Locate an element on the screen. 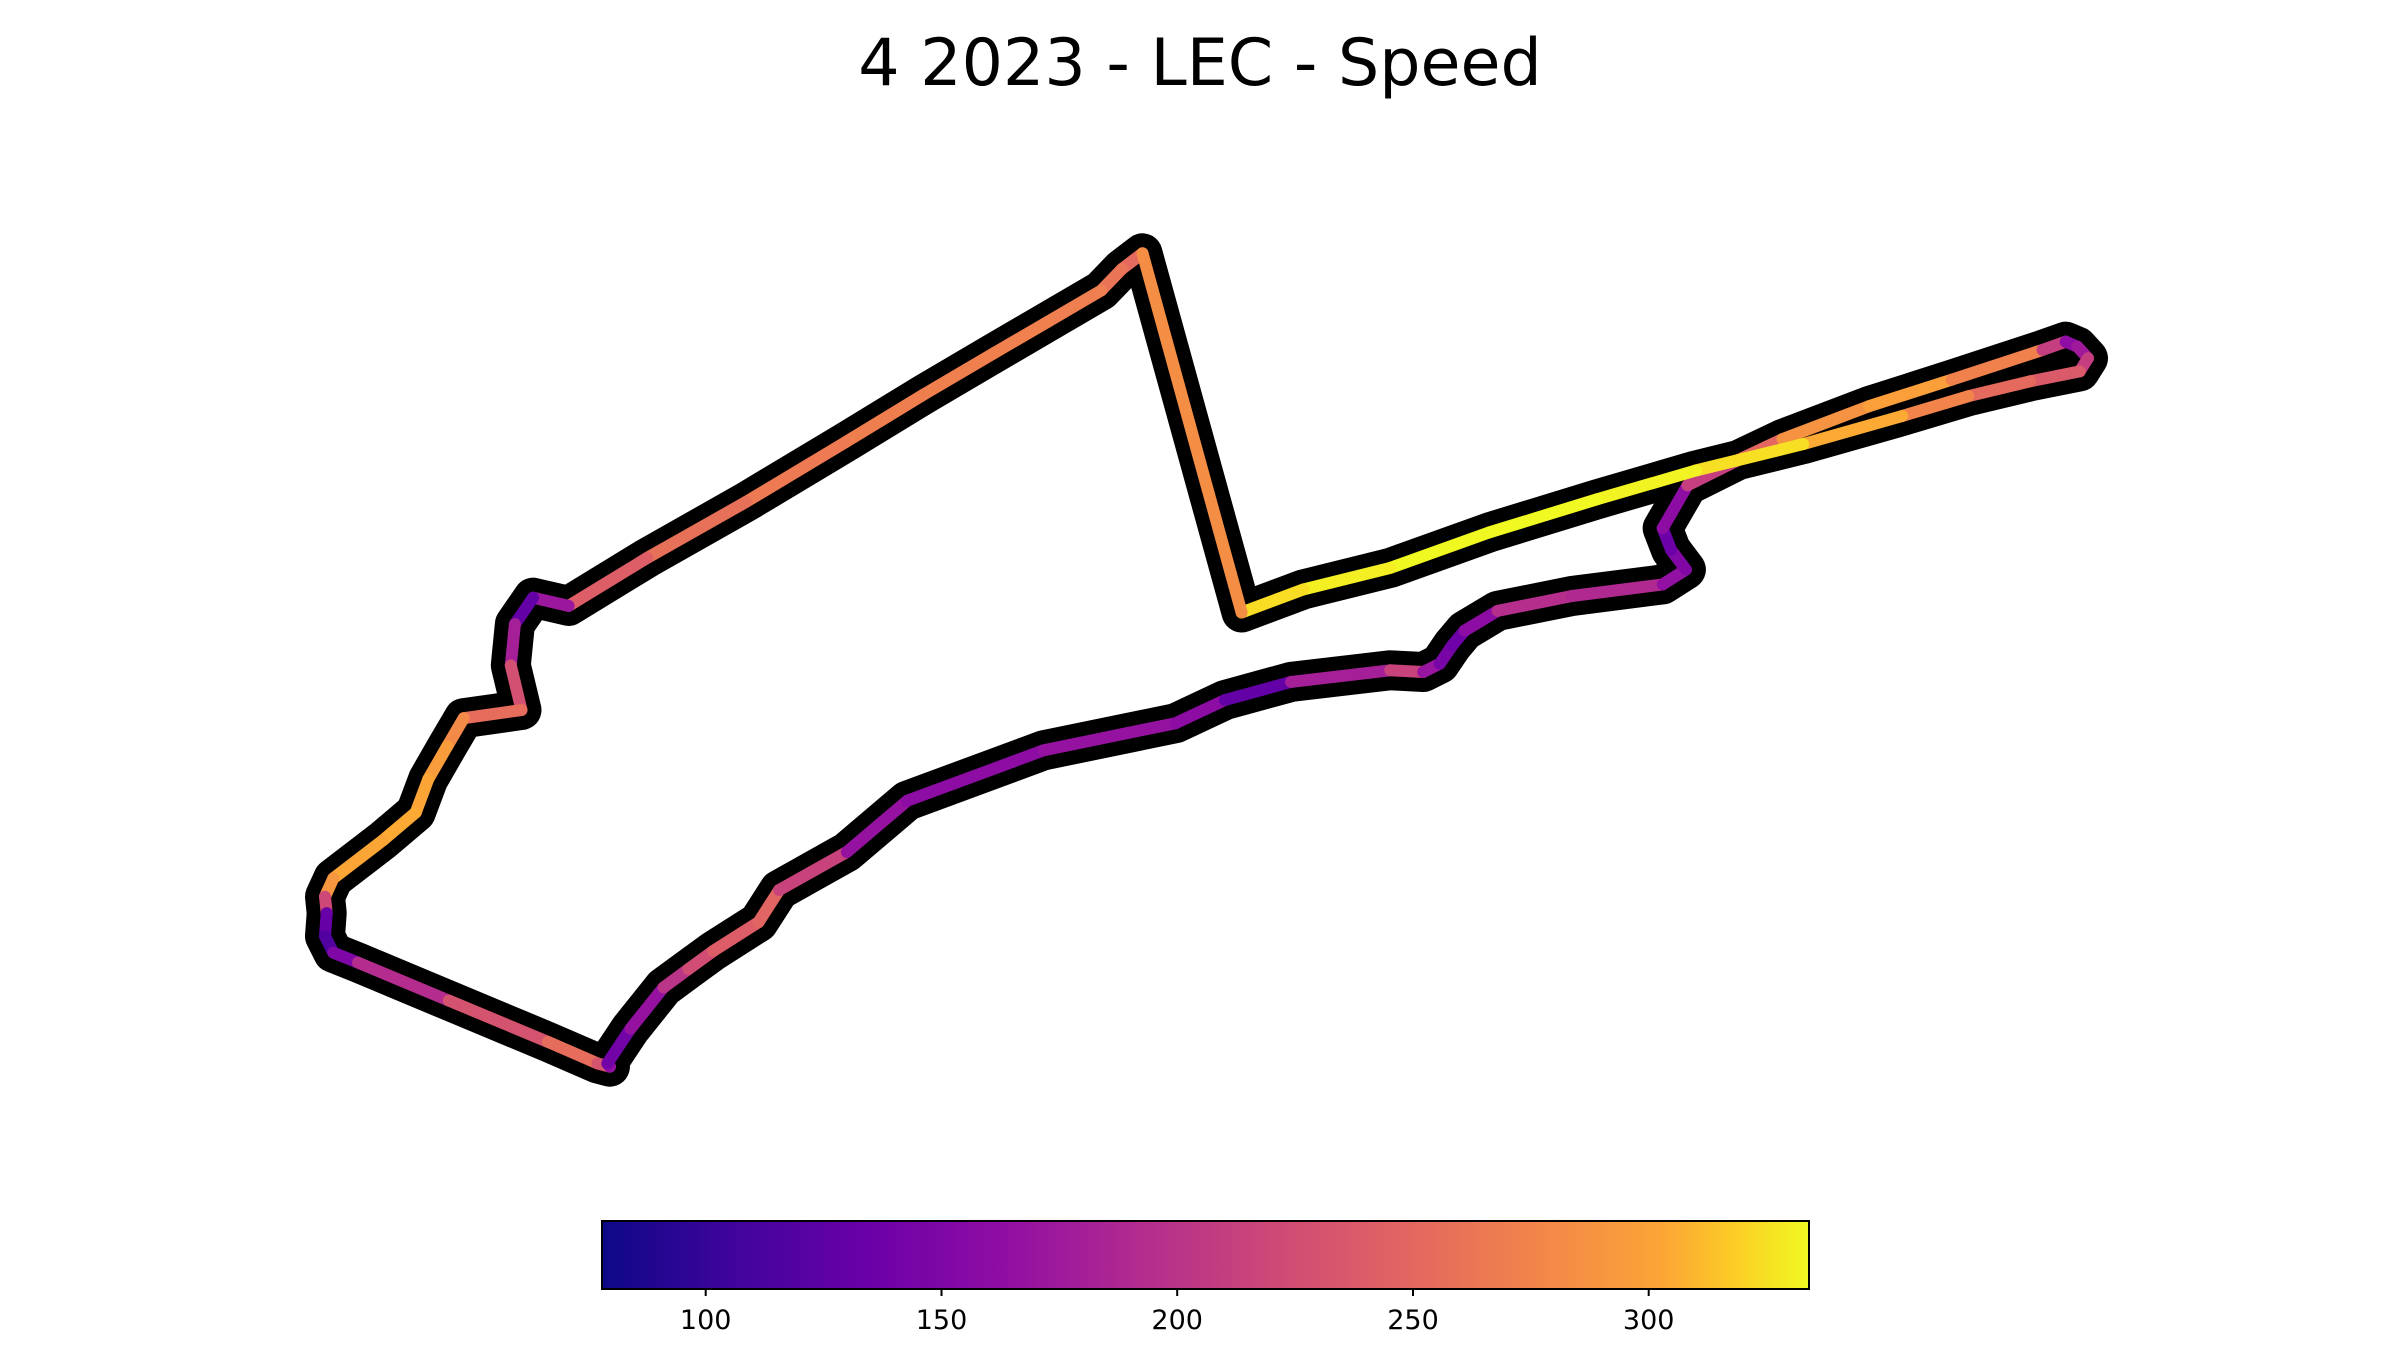 Image resolution: width=2400 pixels, height=1350 pixels. colorbar-tick-label: 100 is located at coordinates (706, 1320).